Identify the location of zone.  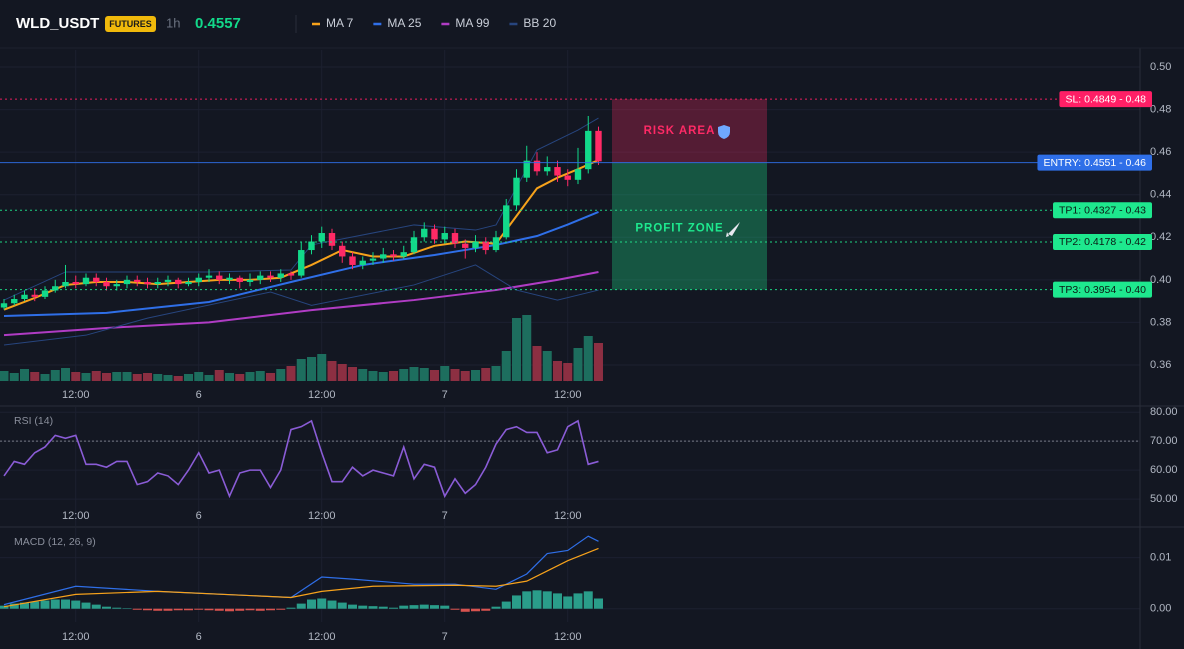
(689, 131).